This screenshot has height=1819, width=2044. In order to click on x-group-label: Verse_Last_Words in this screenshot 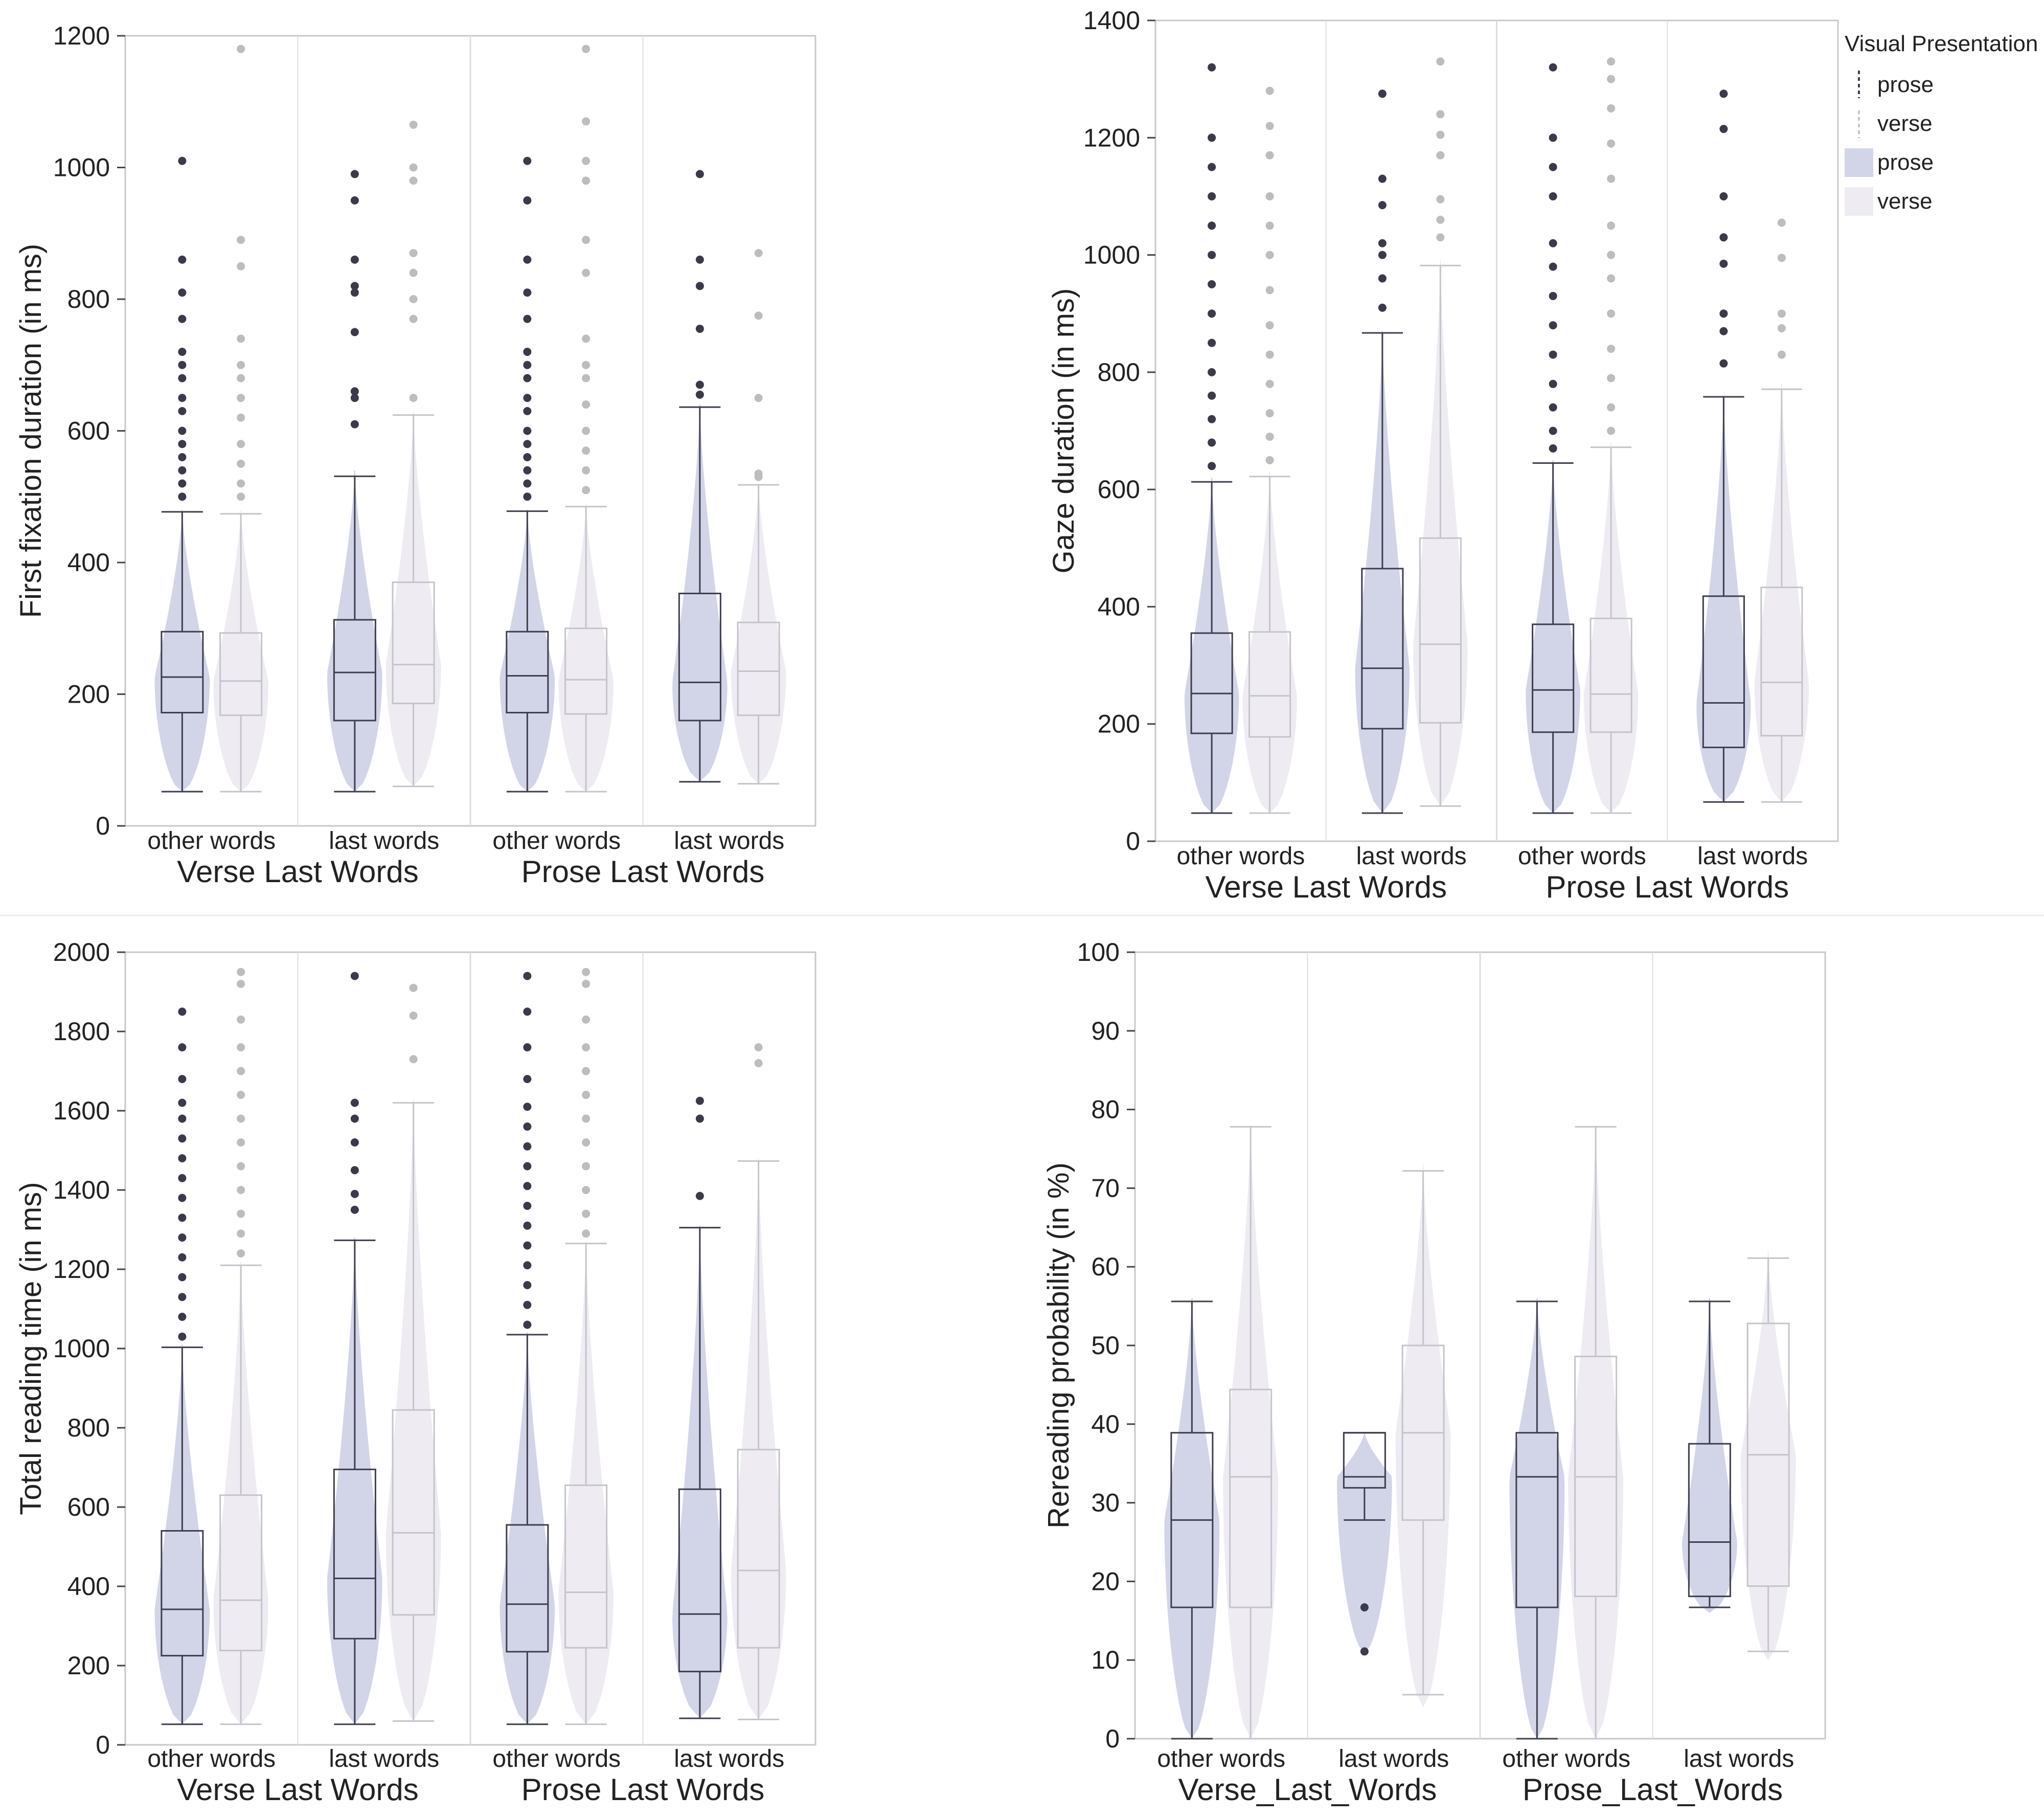, I will do `click(1307, 1790)`.